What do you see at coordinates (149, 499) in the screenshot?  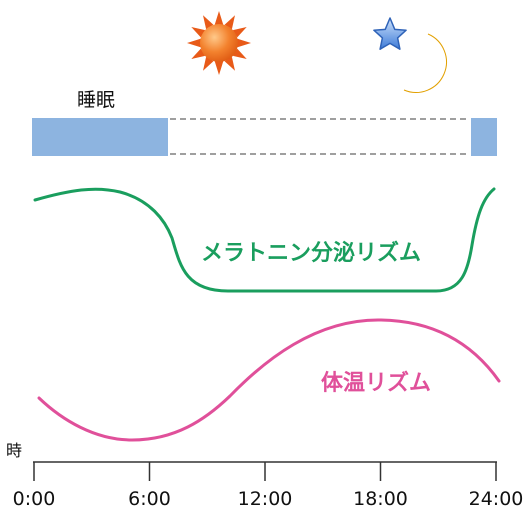 I see `time-tick-label: 6:00` at bounding box center [149, 499].